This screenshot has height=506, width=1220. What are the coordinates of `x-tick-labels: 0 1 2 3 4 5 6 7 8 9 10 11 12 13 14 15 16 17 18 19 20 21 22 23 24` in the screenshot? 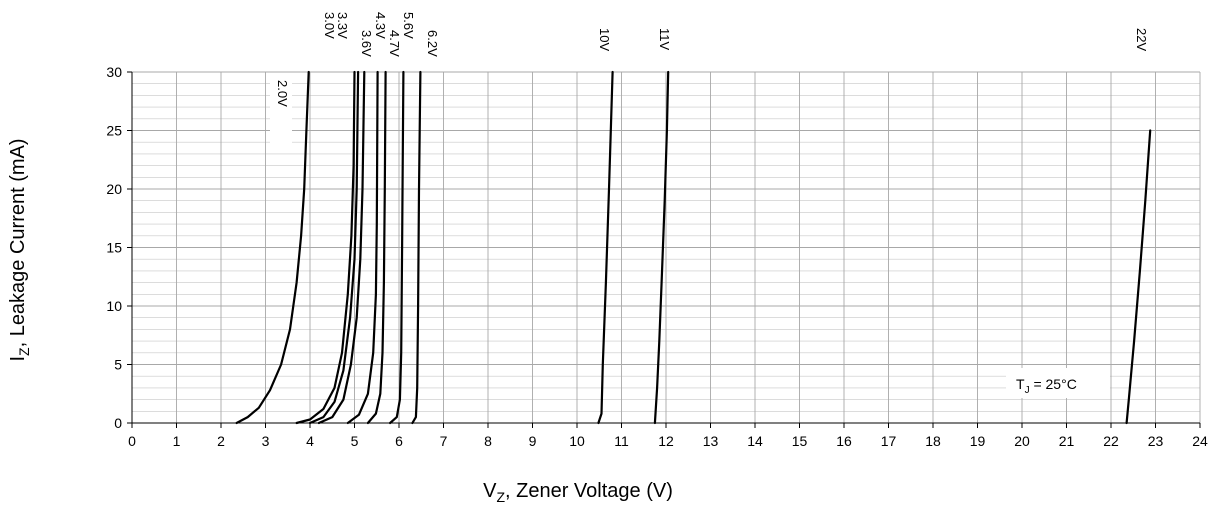 It's located at (668, 441).